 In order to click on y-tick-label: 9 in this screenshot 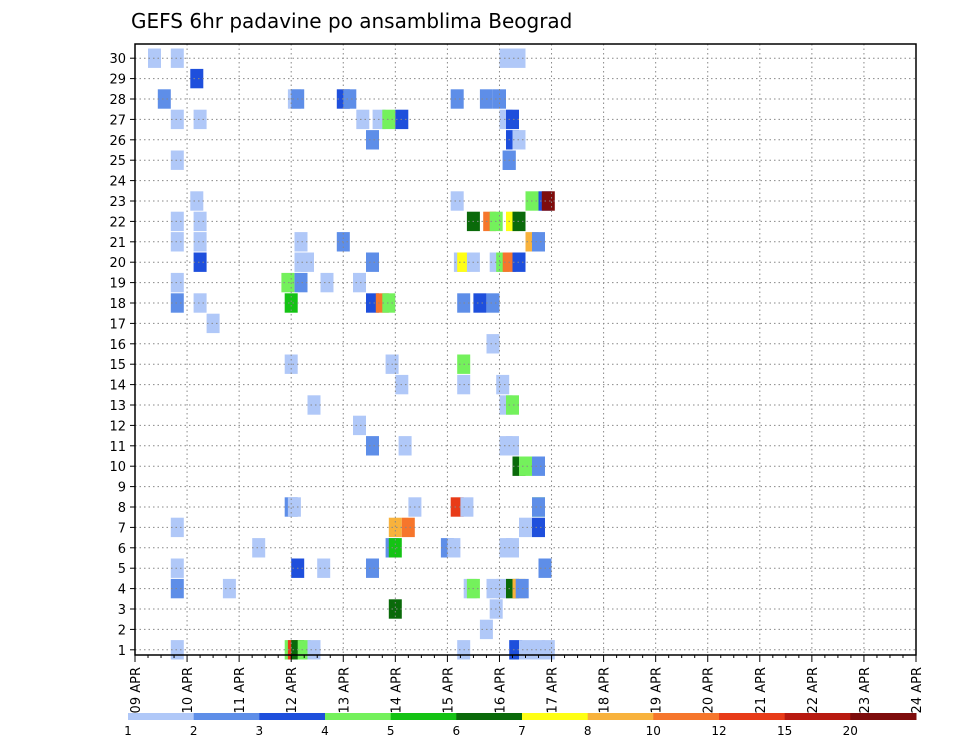, I will do `click(122, 488)`.